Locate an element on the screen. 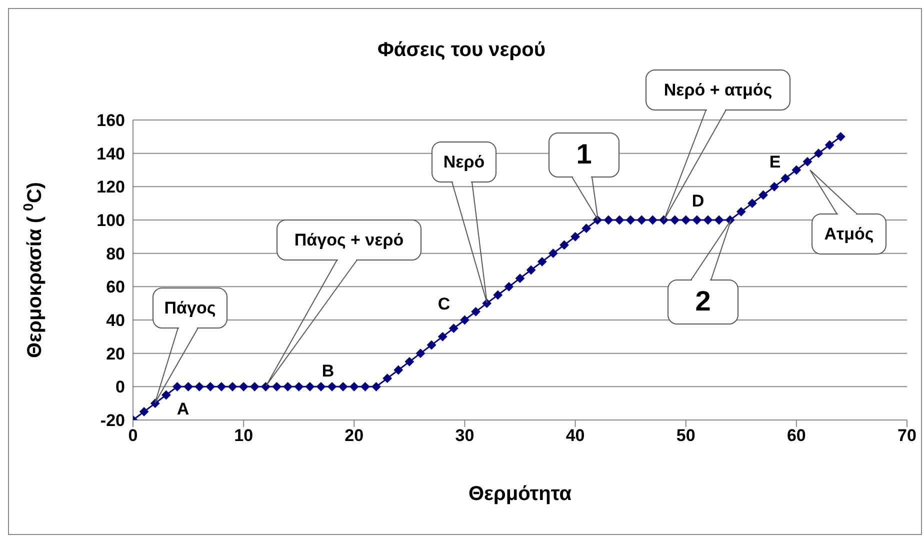 The width and height of the screenshot is (923, 543). annotation: Νερό is located at coordinates (464, 162).